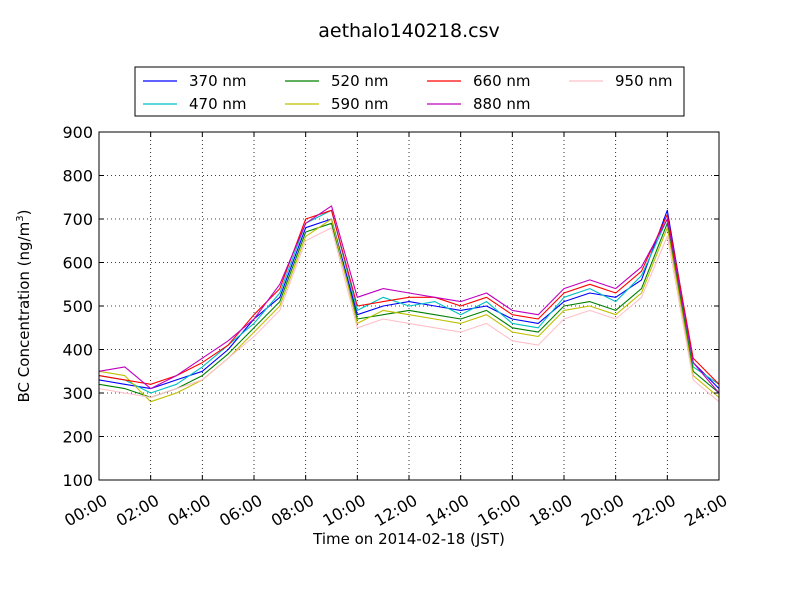 The width and height of the screenshot is (800, 600). Describe the element at coordinates (502, 104) in the screenshot. I see `legend-label-880-nm: 880 nm` at that location.